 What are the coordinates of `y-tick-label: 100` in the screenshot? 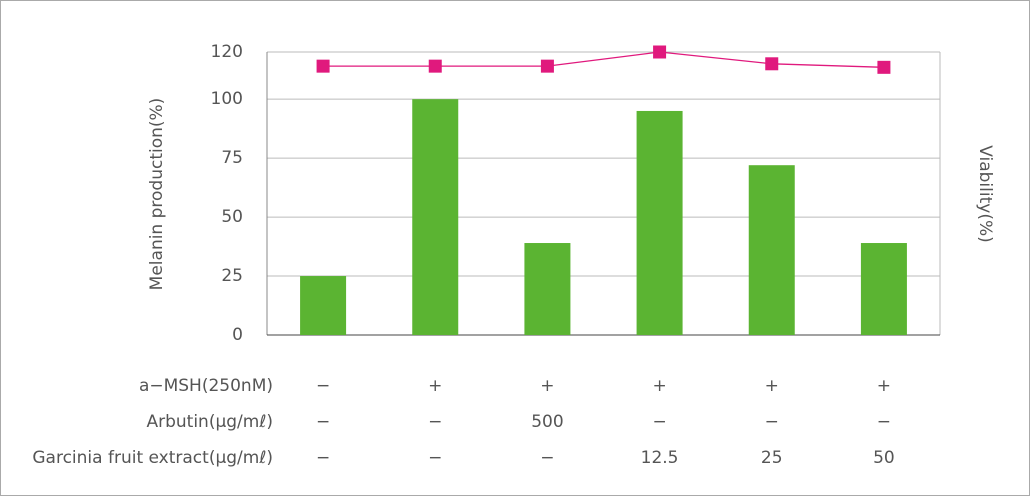 It's located at (227, 99).